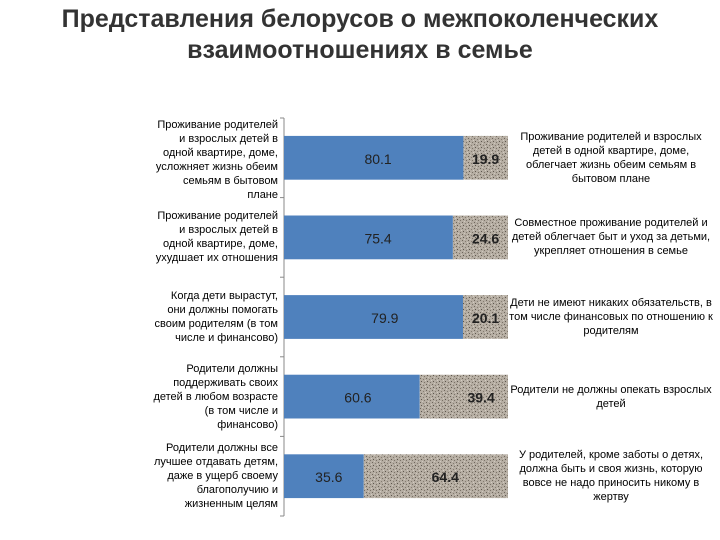 This screenshot has width=720, height=540. I want to click on data-label-agree: 80.1, so click(377, 159).